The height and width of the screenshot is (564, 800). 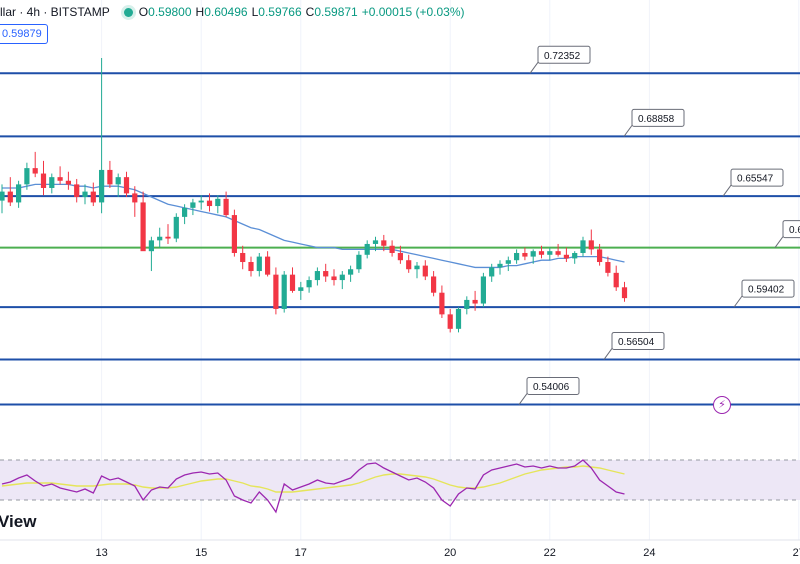 I want to click on level-label: 0.6, so click(x=794, y=230).